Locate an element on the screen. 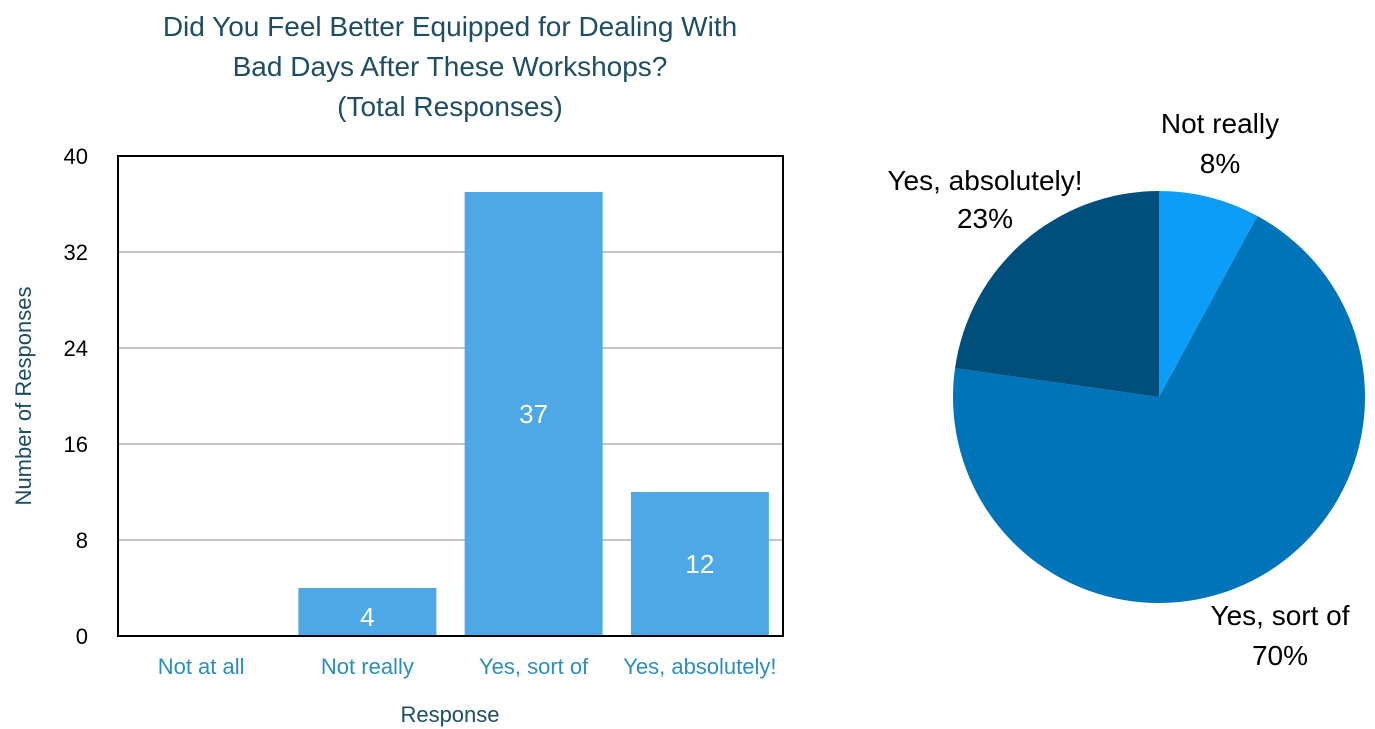  chart-title-line-2: Bad Days After These Workshops? is located at coordinates (450, 66).